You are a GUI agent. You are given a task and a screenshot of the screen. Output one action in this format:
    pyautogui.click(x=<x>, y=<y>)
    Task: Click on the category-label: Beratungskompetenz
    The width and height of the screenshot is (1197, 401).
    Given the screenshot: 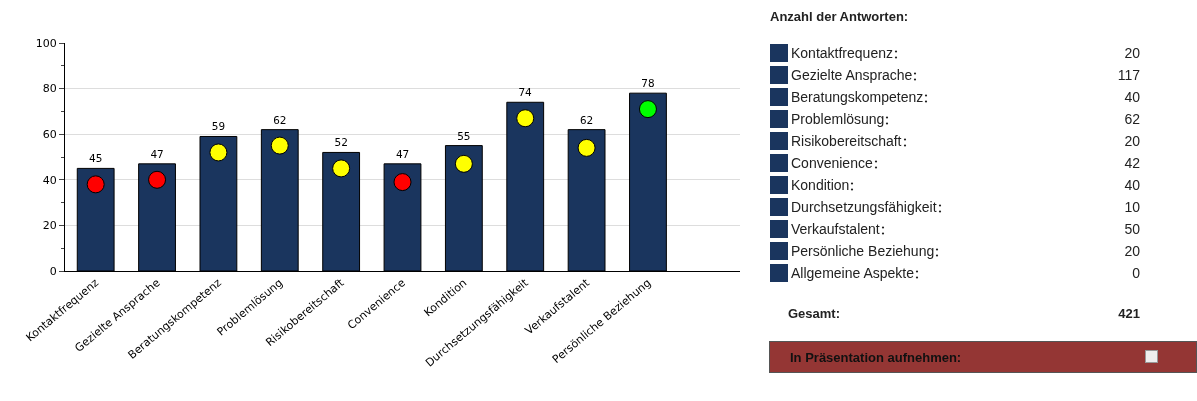 What is the action you would take?
    pyautogui.click(x=858, y=97)
    